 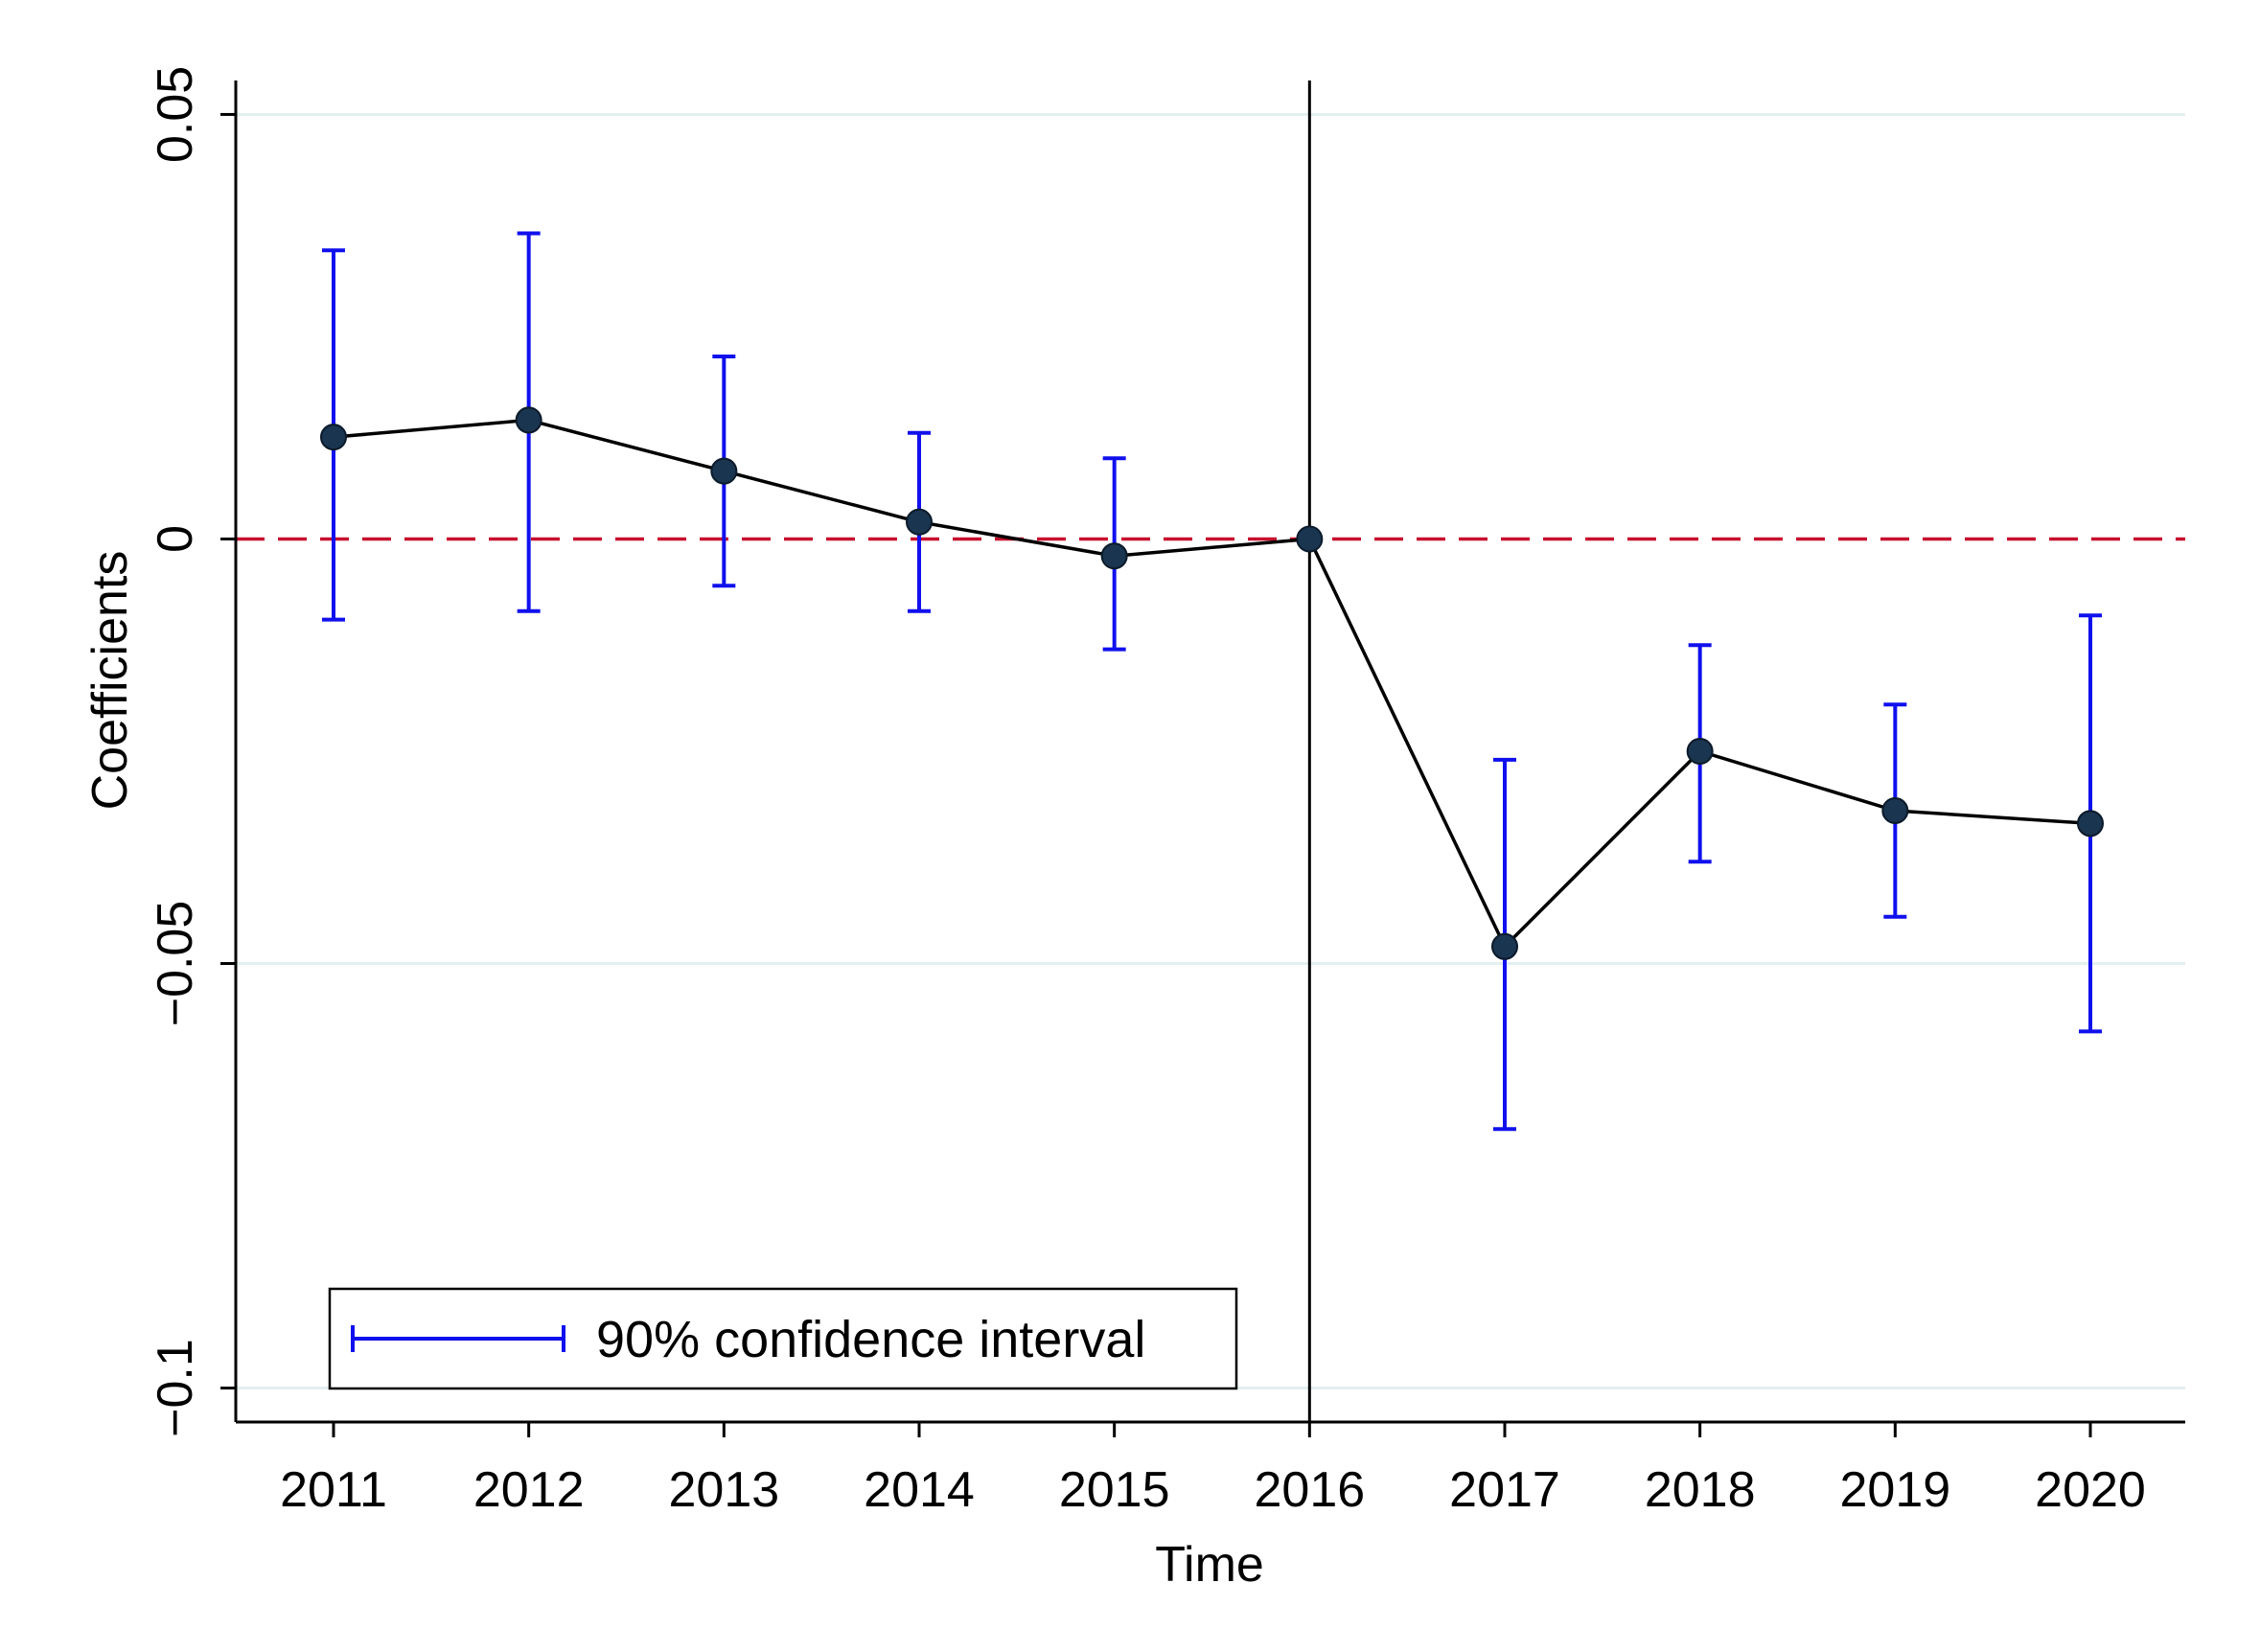 I want to click on x-tick-label: 2016, so click(x=1309, y=1490).